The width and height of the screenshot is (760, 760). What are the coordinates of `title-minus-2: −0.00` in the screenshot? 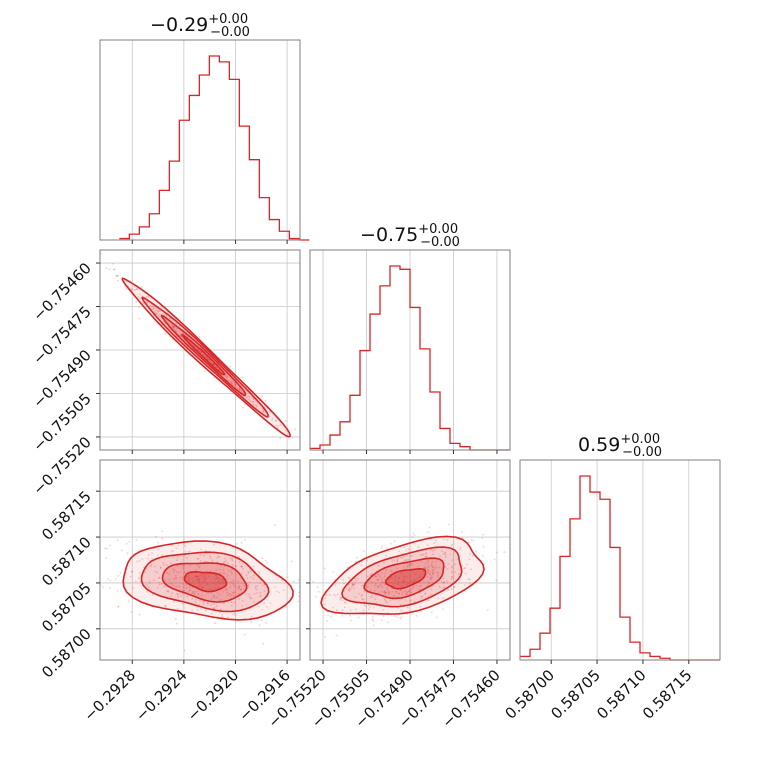 It's located at (642, 452).